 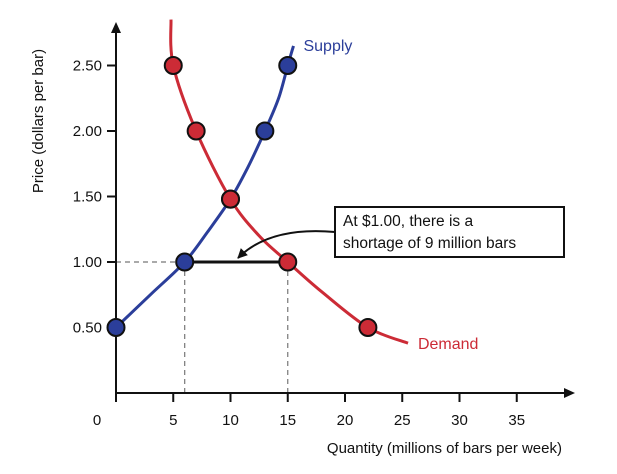 I want to click on demand-label: Demand, so click(x=448, y=344).